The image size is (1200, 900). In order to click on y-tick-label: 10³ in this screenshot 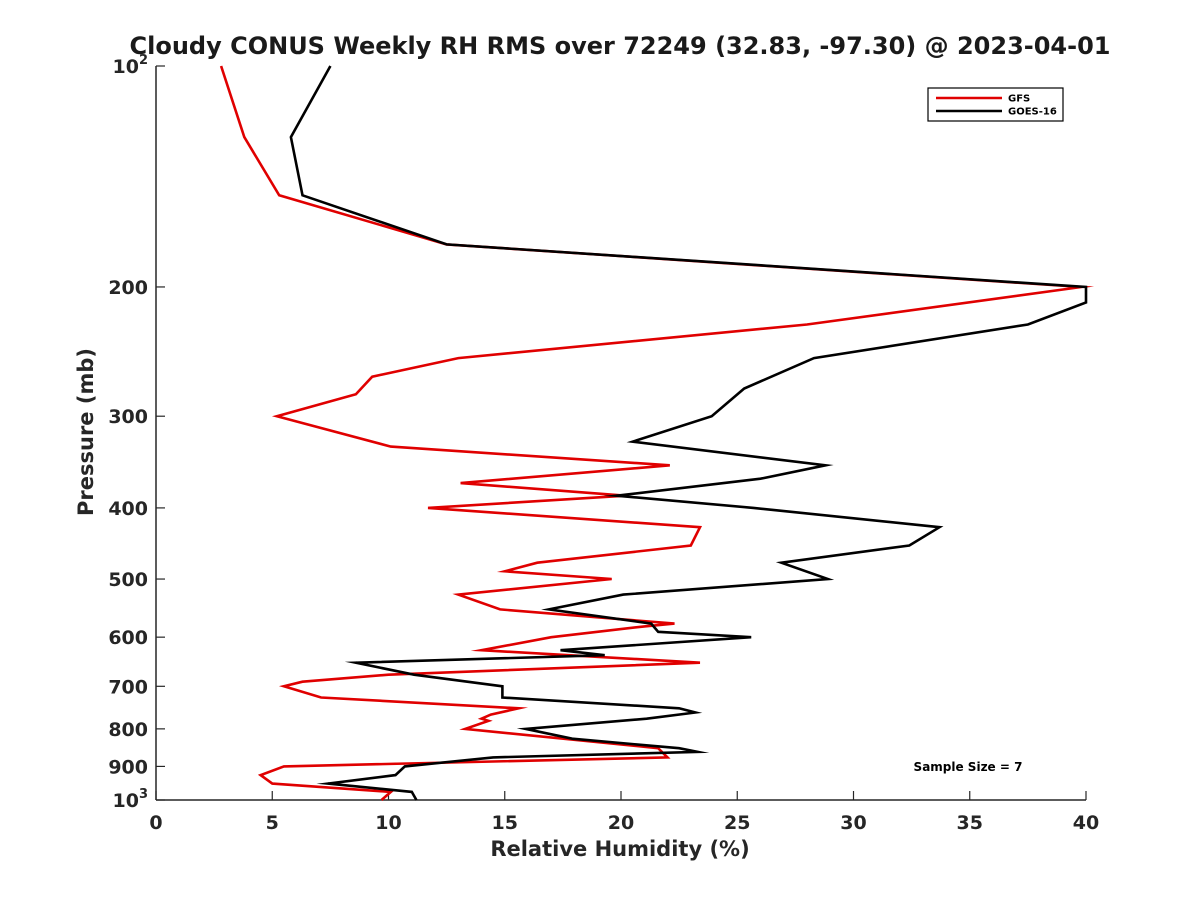, I will do `click(131, 799)`.